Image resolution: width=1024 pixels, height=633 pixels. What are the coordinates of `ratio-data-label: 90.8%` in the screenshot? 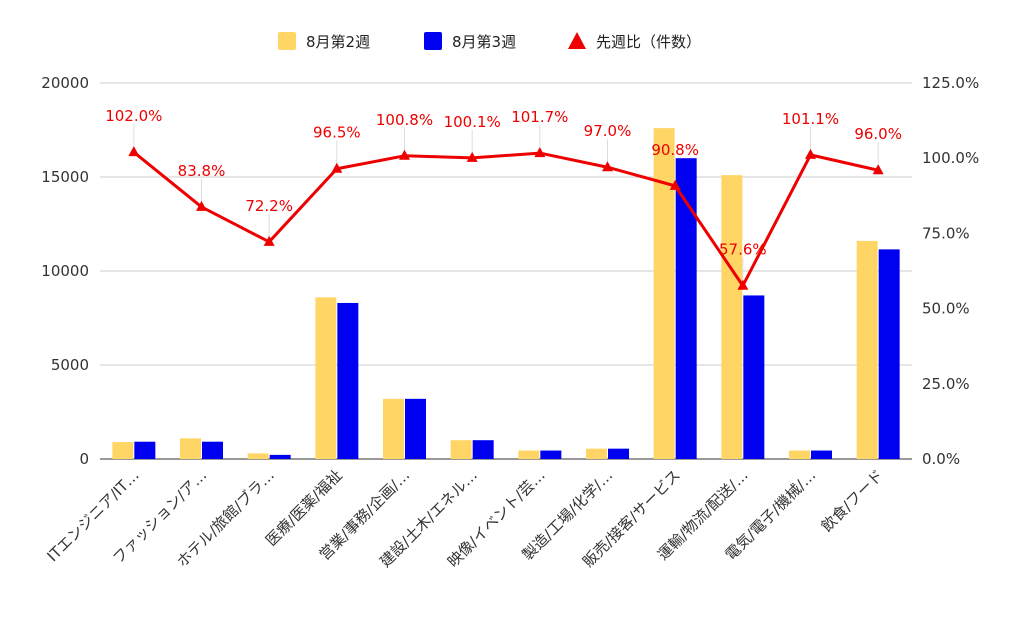 It's located at (675, 150).